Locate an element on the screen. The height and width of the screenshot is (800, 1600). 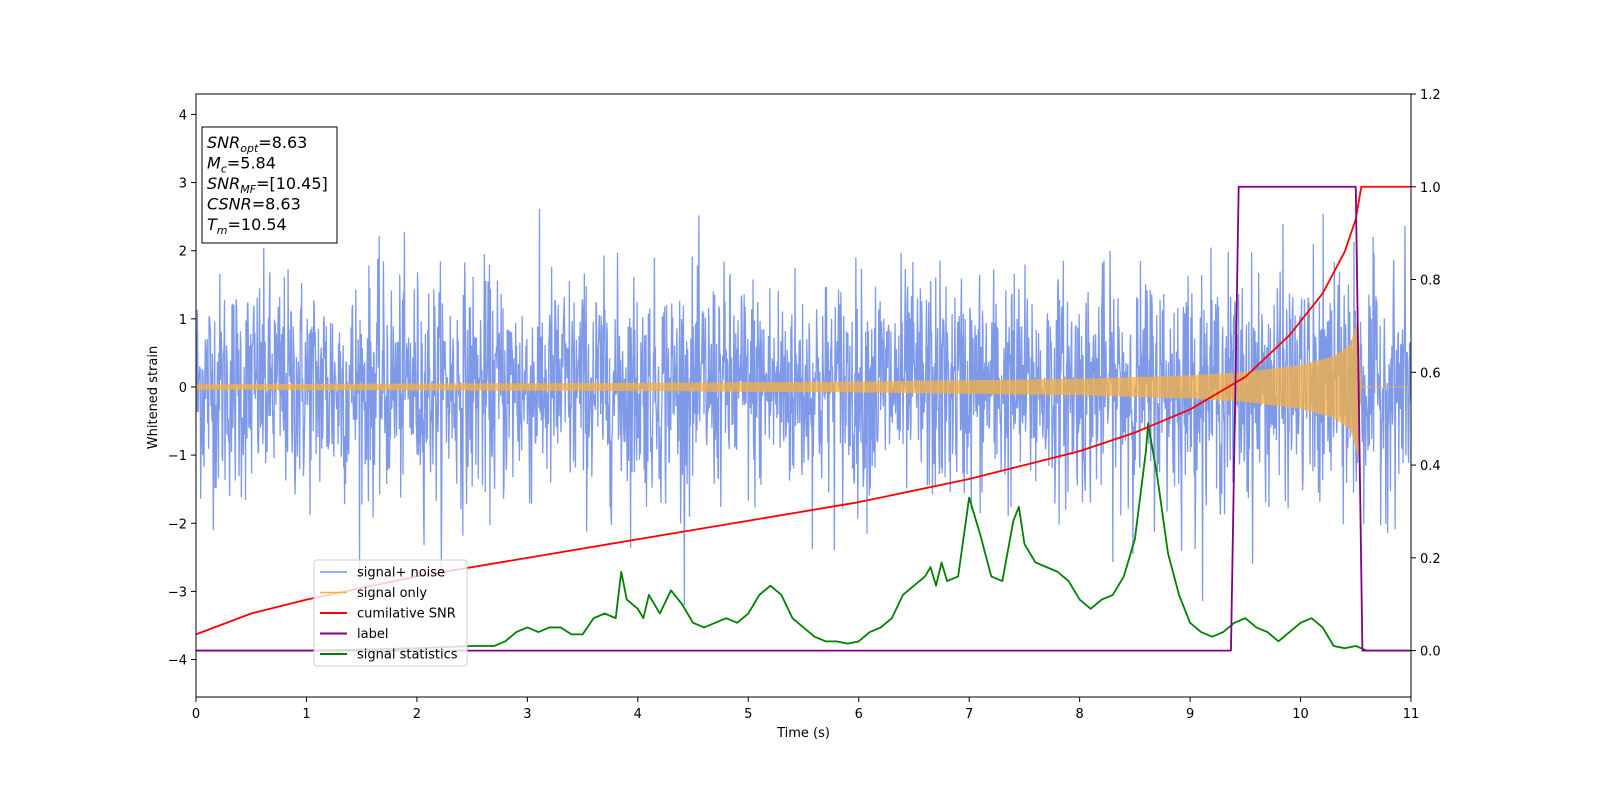
x-tick-label: 2 is located at coordinates (417, 714).